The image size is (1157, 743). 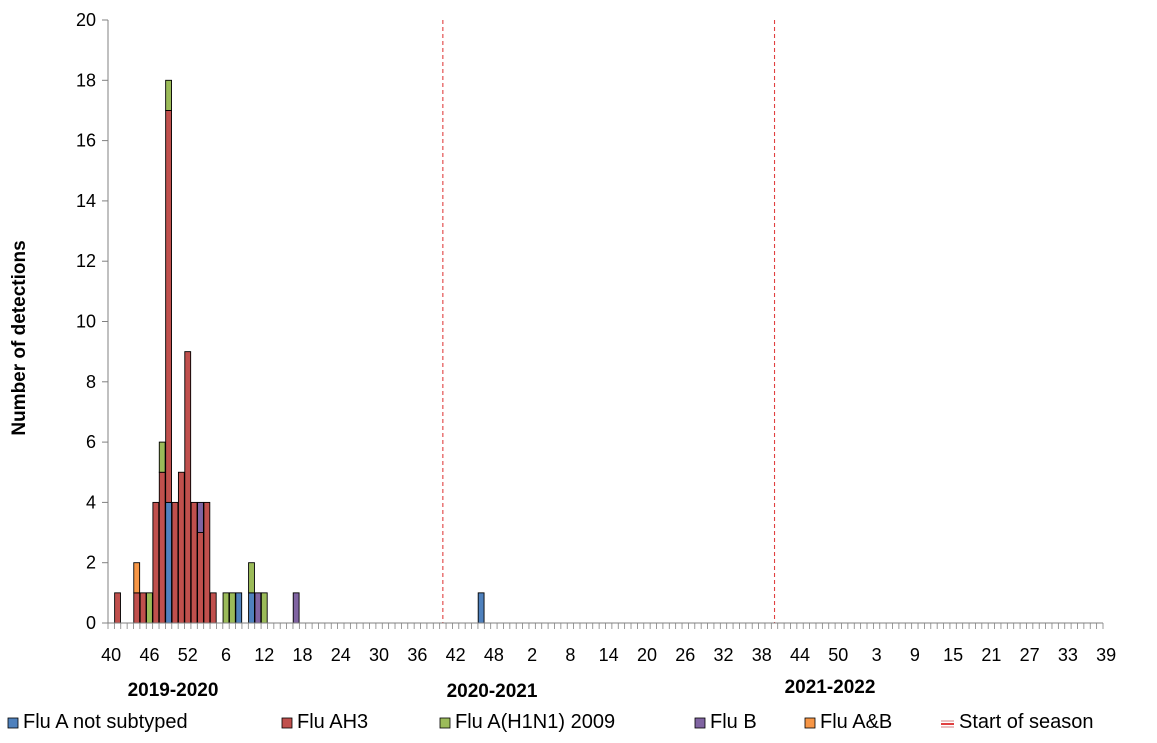 I want to click on y-tick-label: 6, so click(x=91, y=442).